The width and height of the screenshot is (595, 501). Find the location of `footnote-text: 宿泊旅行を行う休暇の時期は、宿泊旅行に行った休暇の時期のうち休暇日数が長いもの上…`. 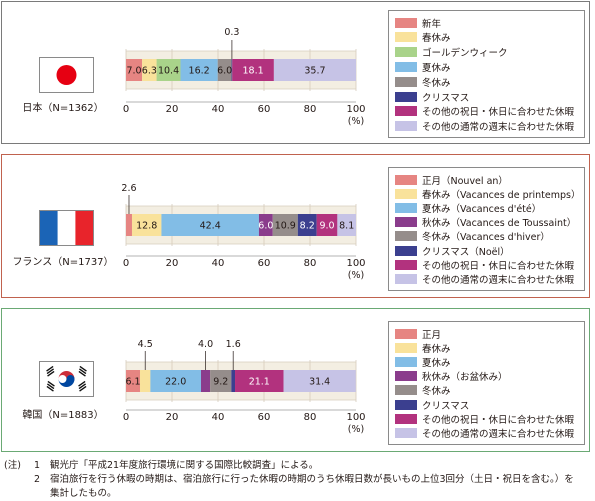

footnote-text: 宿泊旅行を行う休暇の時期は、宿泊旅行に行った休暇の時期のうち休暇日数が長いもの上… is located at coordinates (312, 479).